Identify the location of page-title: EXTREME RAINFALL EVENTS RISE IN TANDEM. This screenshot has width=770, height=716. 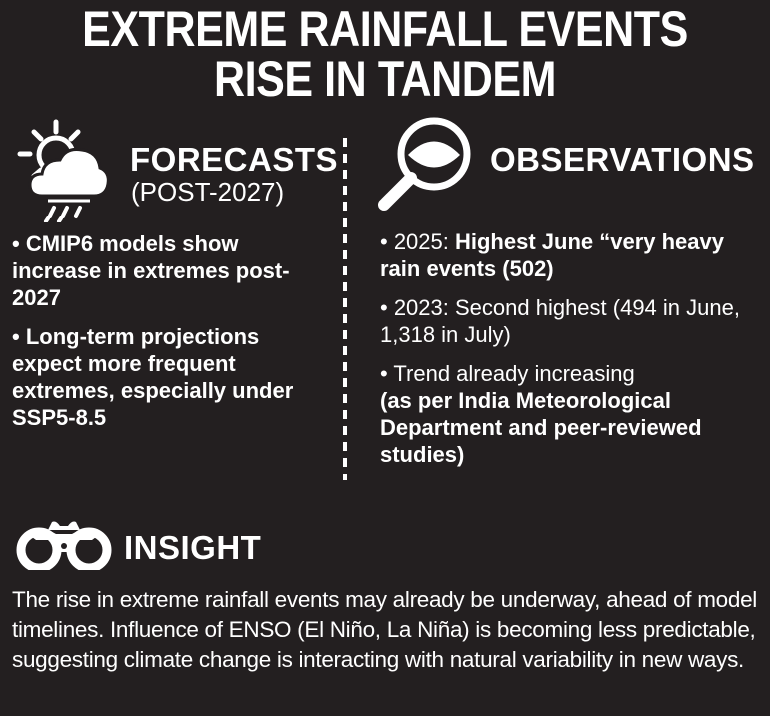
(385, 54).